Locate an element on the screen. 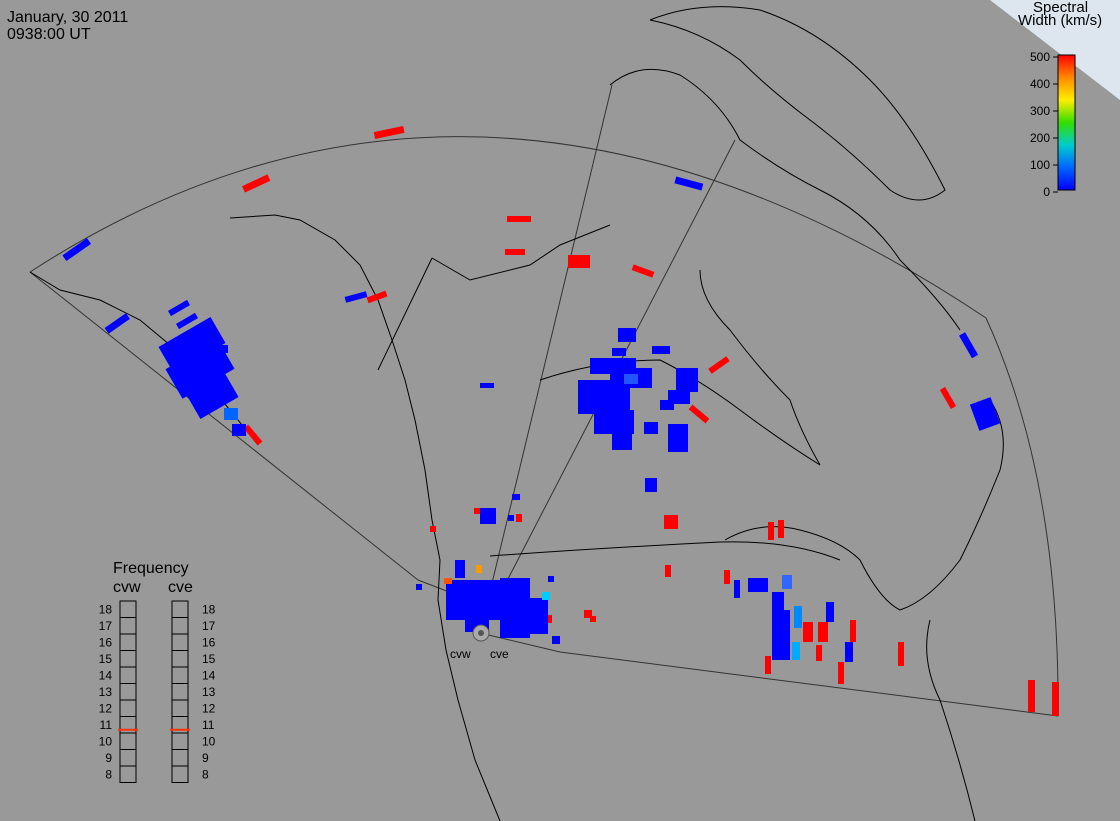  fov-east-edge is located at coordinates (769, 674).